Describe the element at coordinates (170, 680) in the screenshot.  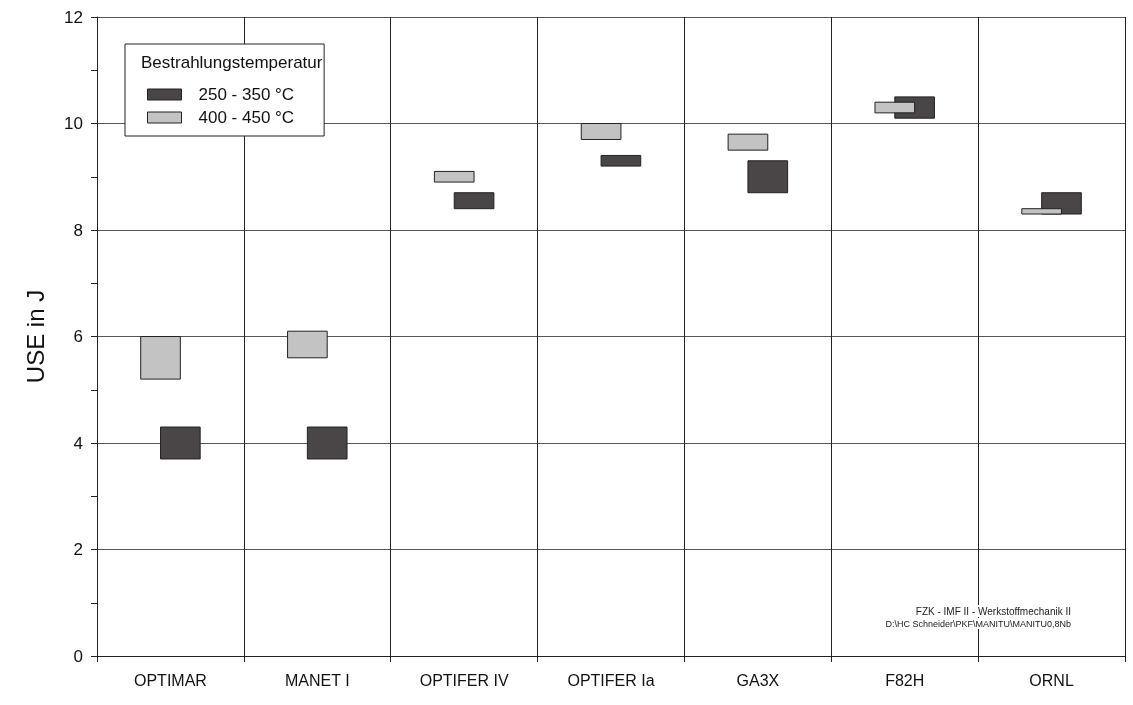
I see `x-tick-label: OPTIMAR` at that location.